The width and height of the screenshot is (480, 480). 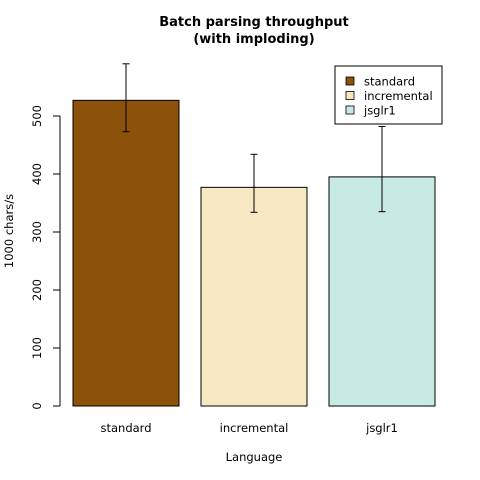 I want to click on x-axis-label: Language, so click(x=254, y=457).